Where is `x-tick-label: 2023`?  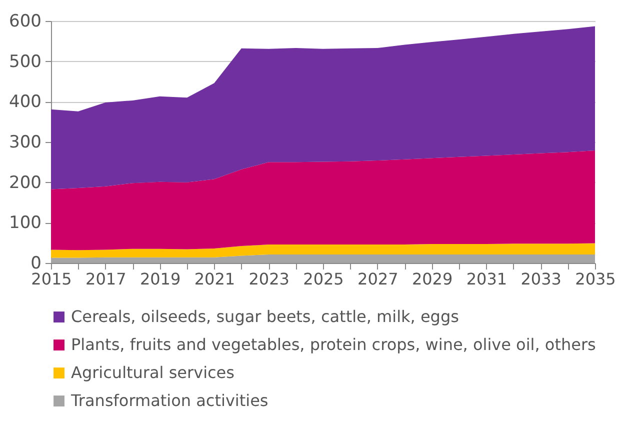
x-tick-label: 2023 is located at coordinates (269, 279).